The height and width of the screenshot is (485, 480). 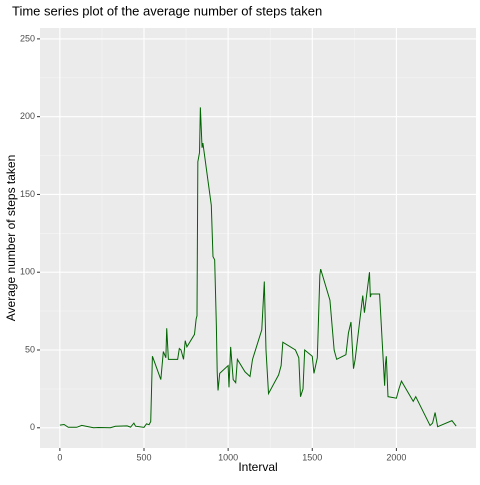 What do you see at coordinates (30, 349) in the screenshot?
I see `y-tick-label: 50` at bounding box center [30, 349].